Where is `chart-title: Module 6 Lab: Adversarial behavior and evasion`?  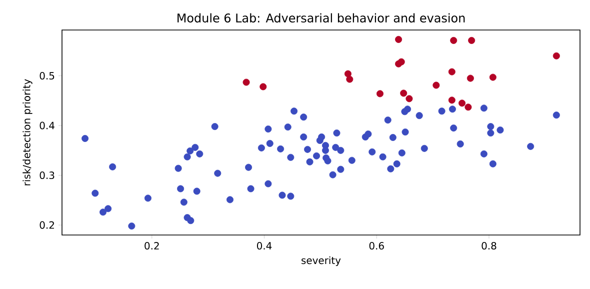 chart-title: Module 6 Lab: Adversarial behavior and evasion is located at coordinates (321, 18).